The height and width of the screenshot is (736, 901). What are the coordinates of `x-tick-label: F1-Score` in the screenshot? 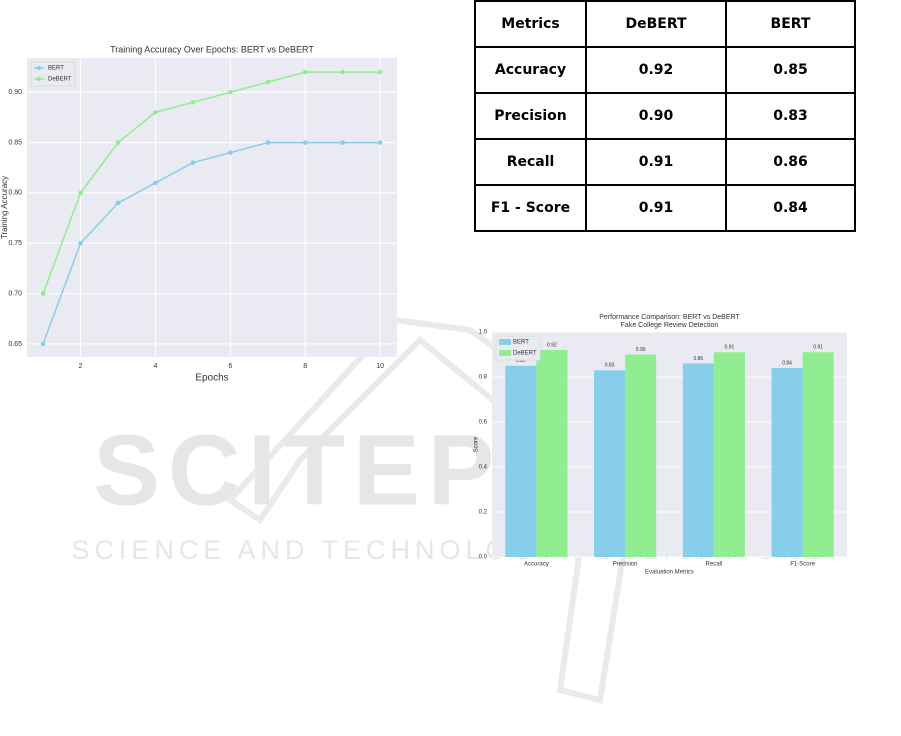 It's located at (802, 565).